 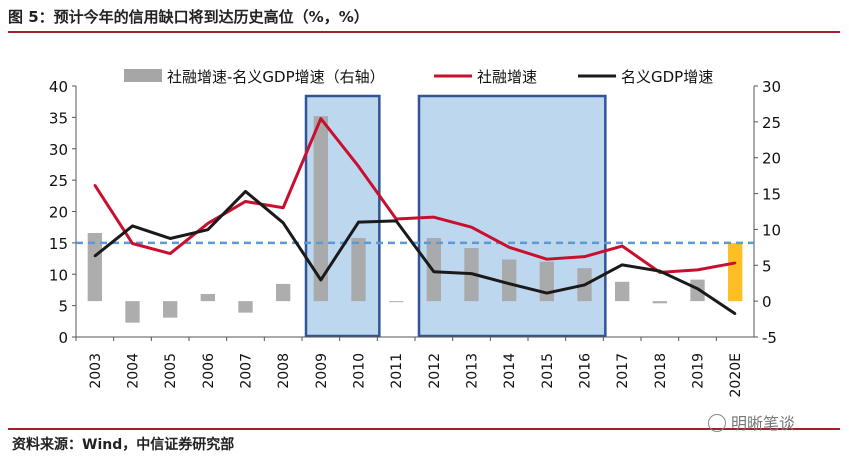 What do you see at coordinates (771, 159) in the screenshot?
I see `right-tick-label: 20` at bounding box center [771, 159].